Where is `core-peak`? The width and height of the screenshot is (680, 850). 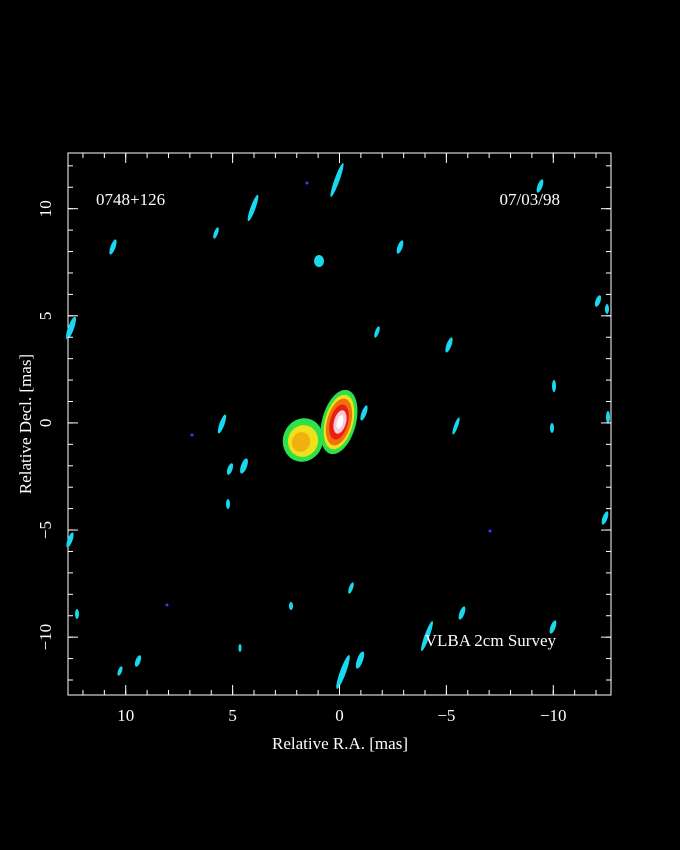
core-peak is located at coordinates (340, 422).